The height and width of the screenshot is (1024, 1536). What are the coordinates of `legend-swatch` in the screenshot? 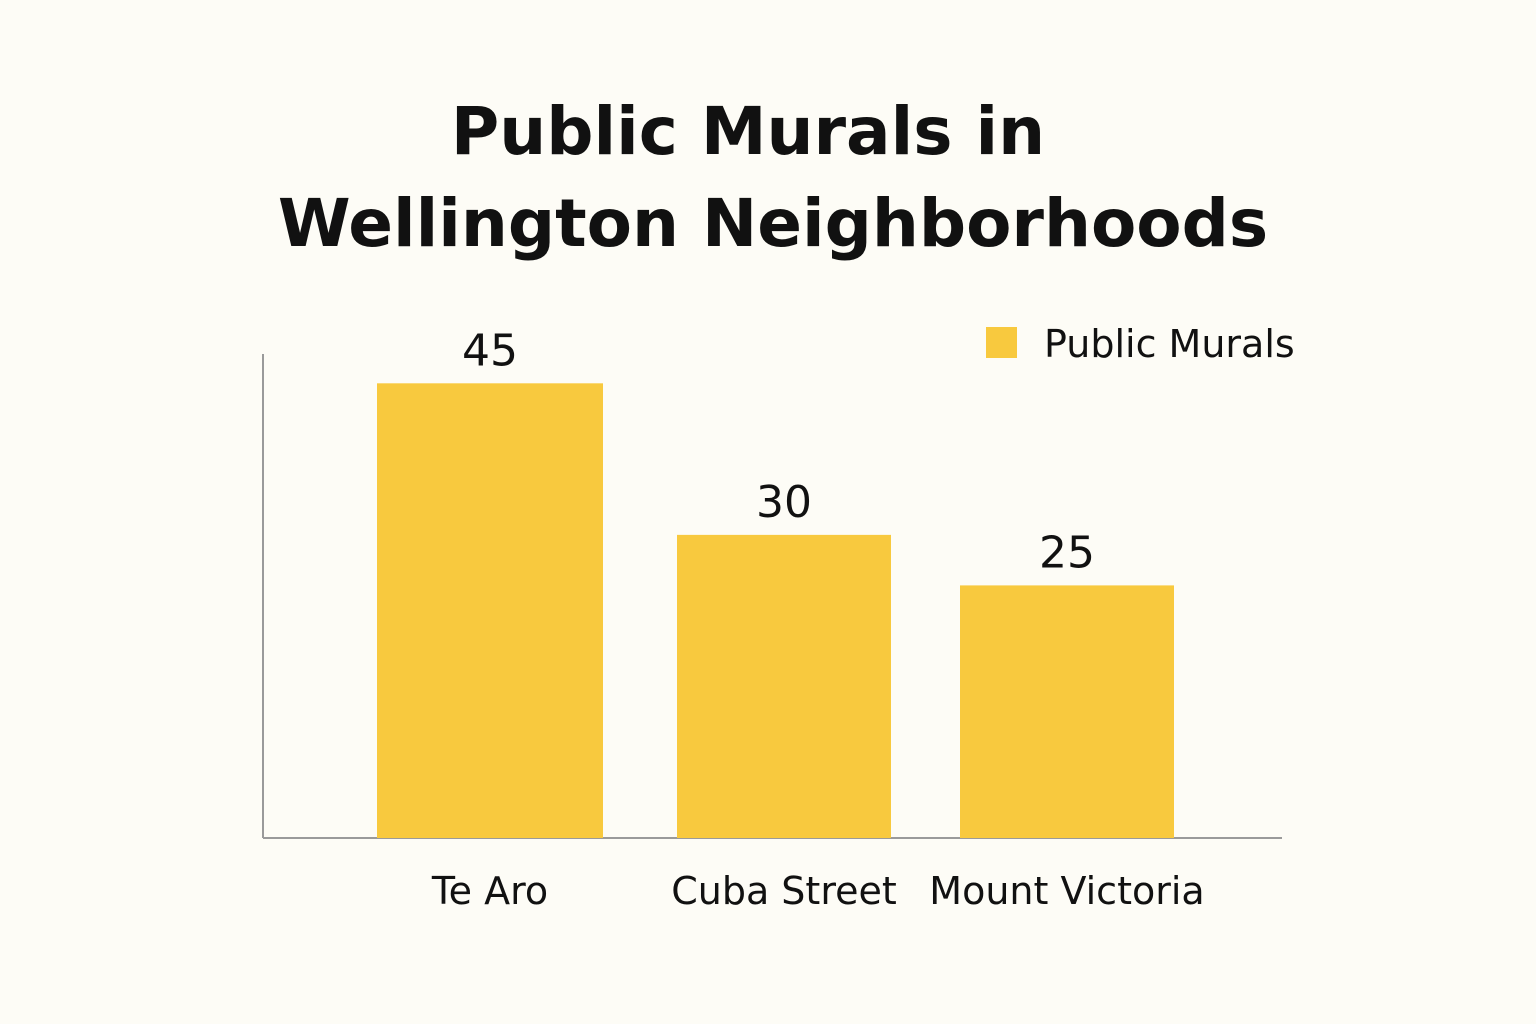 It's located at (1001, 342).